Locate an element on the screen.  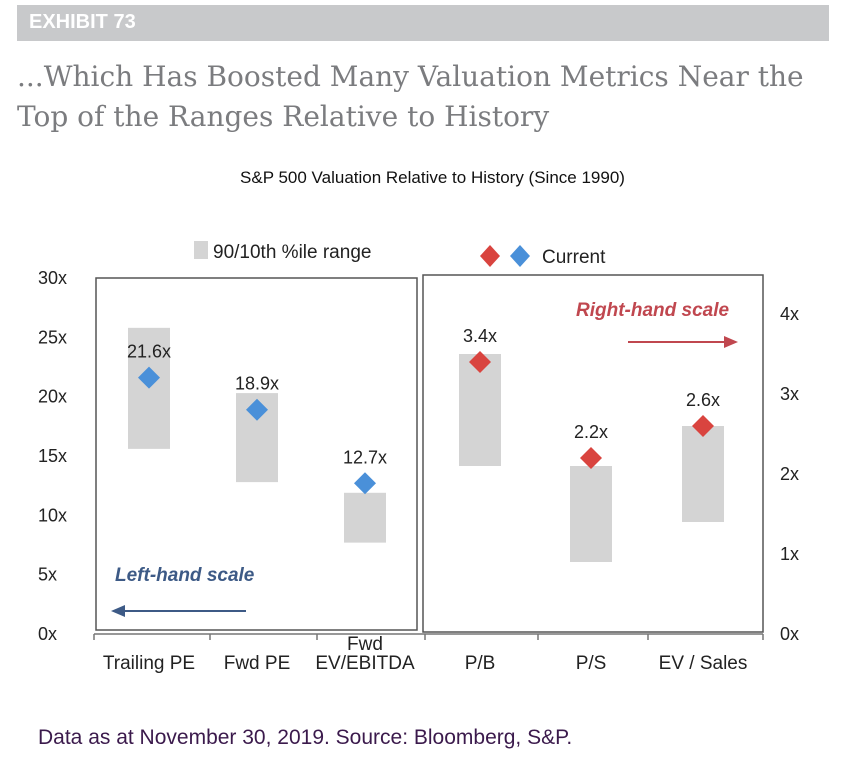
right-value-label-0: 3.4x is located at coordinates (480, 336).